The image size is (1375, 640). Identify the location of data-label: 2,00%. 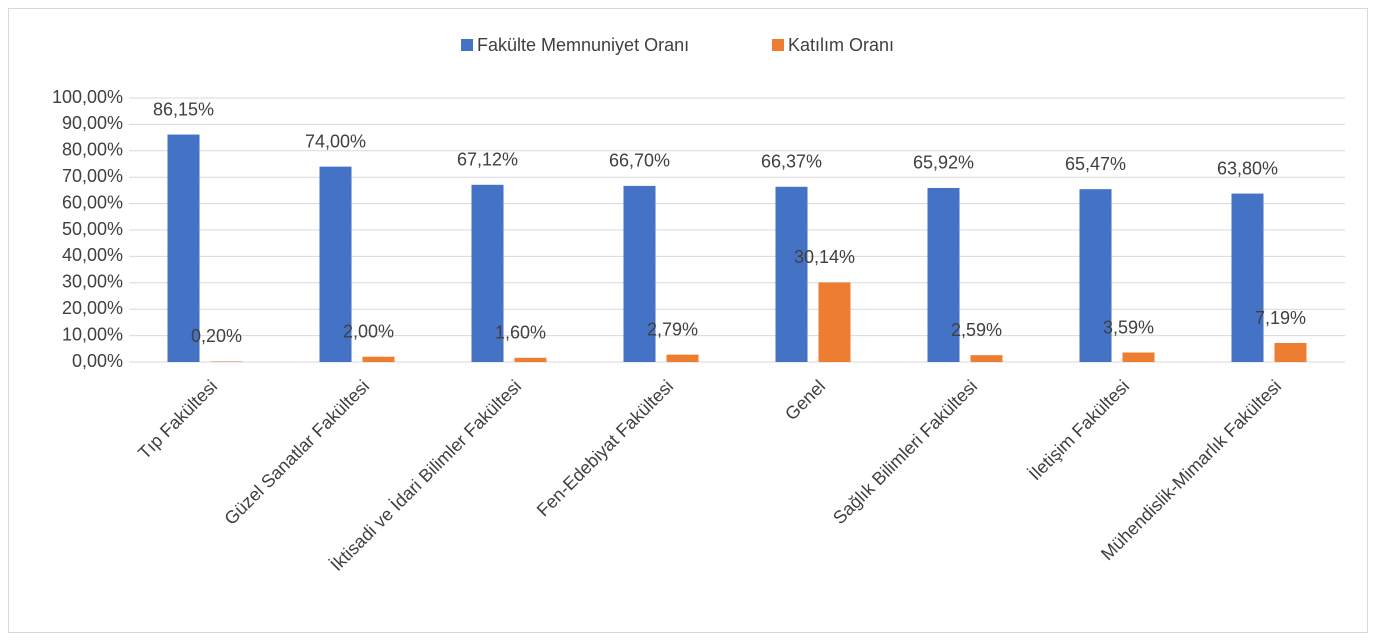
(368, 331).